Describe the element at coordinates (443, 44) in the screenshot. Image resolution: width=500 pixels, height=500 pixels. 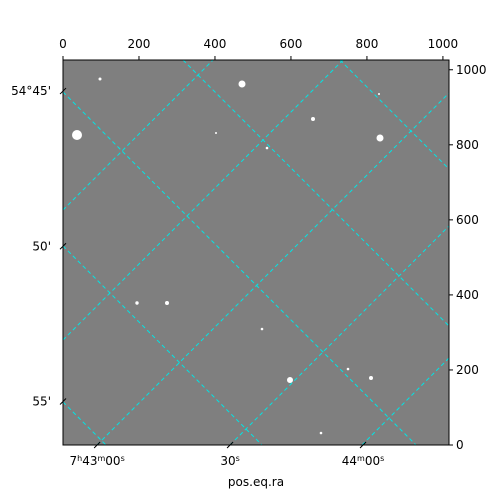
I see `x-tick-label: 1000` at that location.